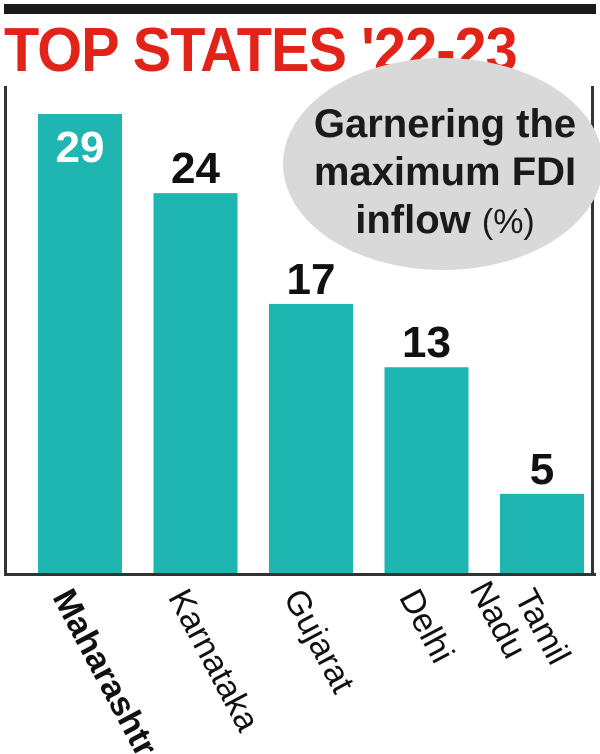 This screenshot has height=754, width=600. What do you see at coordinates (426, 626) in the screenshot?
I see `category-label-delhi: Delhi` at bounding box center [426, 626].